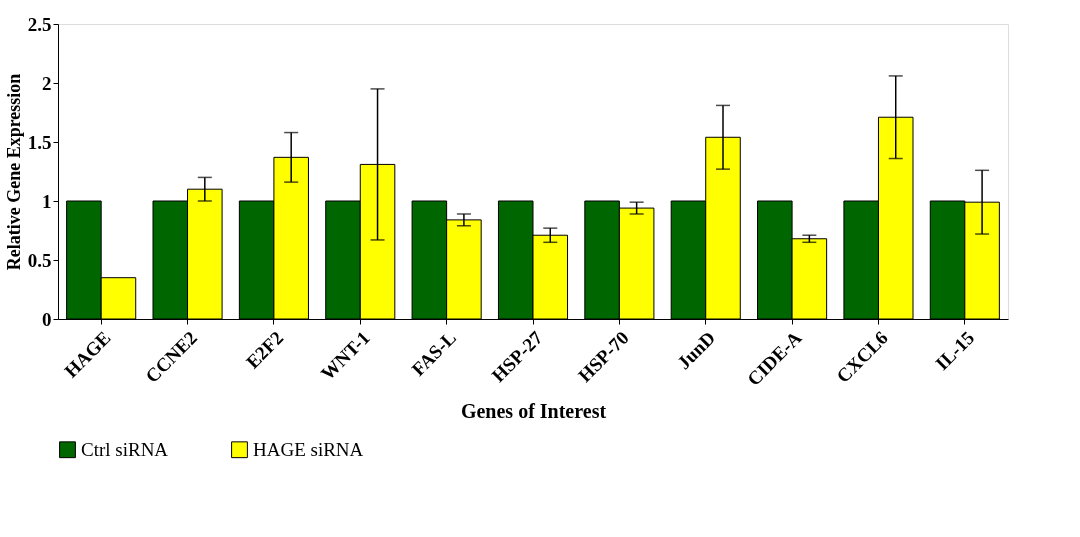 This screenshot has width=1080, height=537. Describe the element at coordinates (39, 142) in the screenshot. I see `y-tick-label: 1.5` at that location.